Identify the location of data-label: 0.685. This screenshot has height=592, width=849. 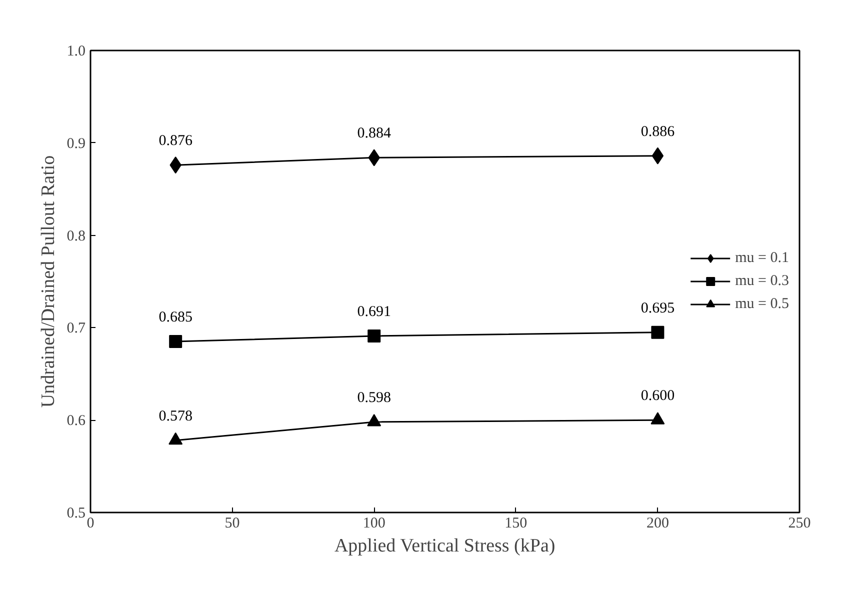
(175, 318).